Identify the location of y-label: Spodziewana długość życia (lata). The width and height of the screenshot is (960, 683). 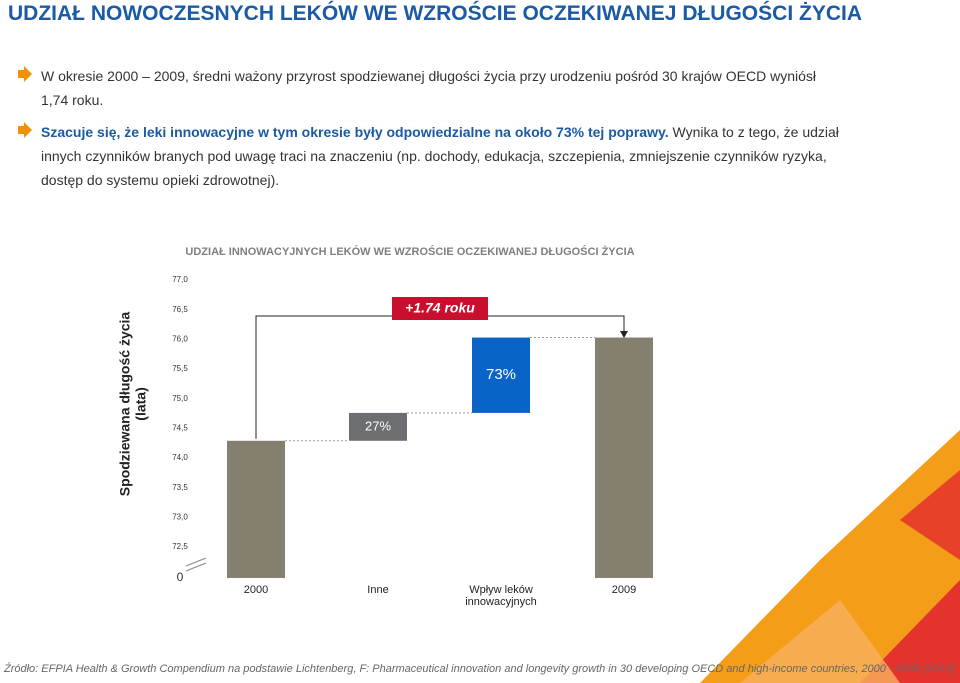
(133, 404).